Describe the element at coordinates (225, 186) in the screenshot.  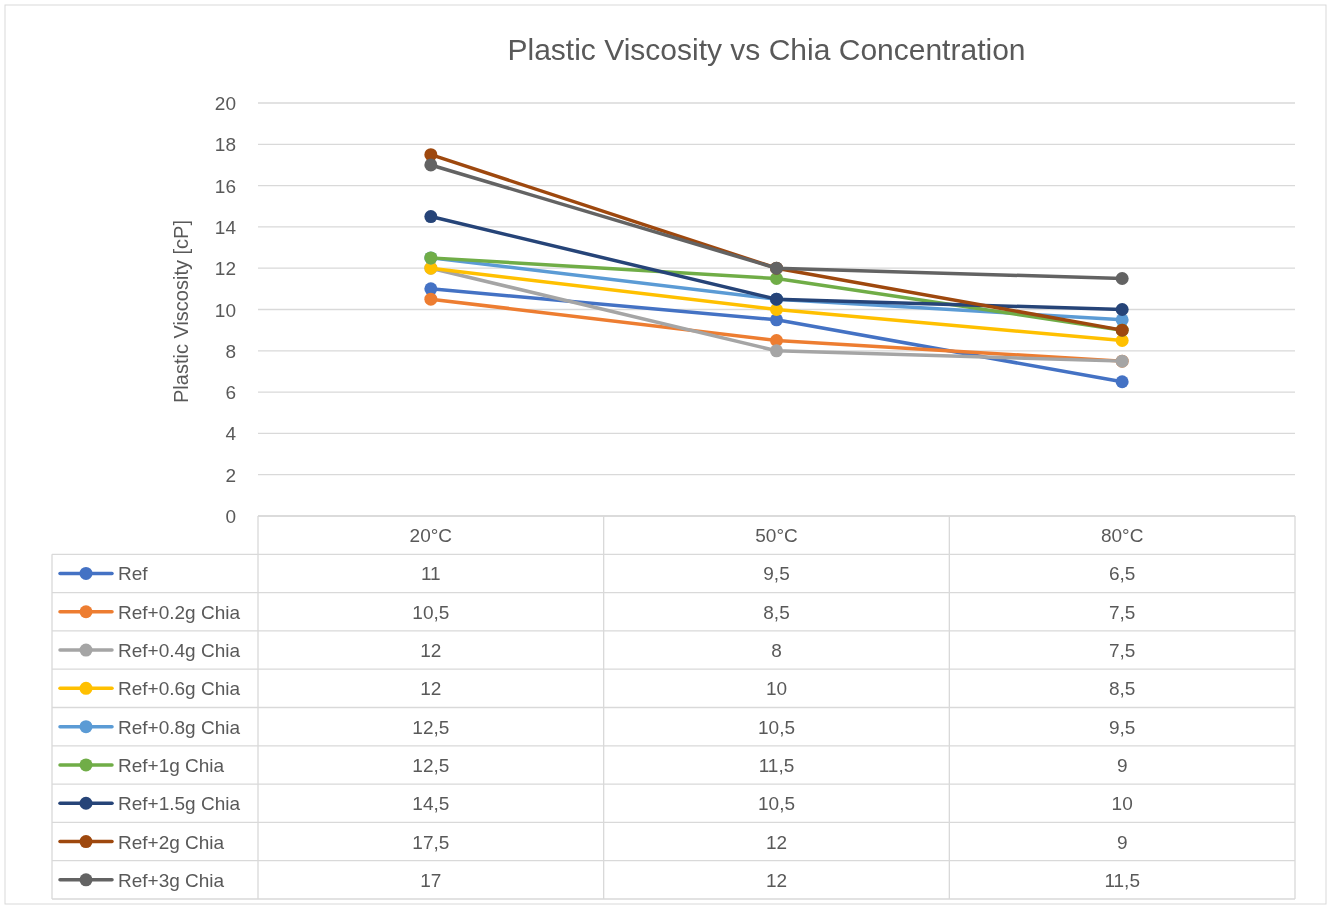
I see `y-tick-label: 16` at that location.